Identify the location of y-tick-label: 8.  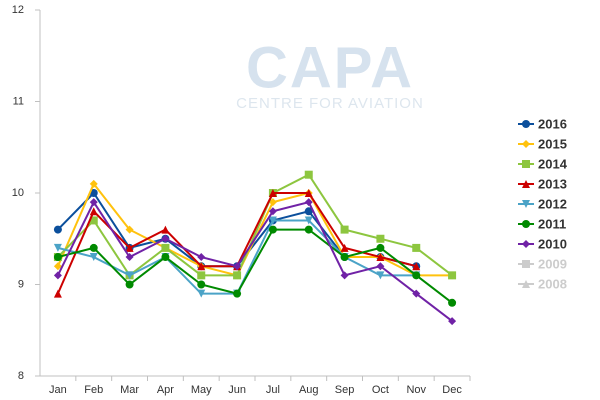
(21, 376).